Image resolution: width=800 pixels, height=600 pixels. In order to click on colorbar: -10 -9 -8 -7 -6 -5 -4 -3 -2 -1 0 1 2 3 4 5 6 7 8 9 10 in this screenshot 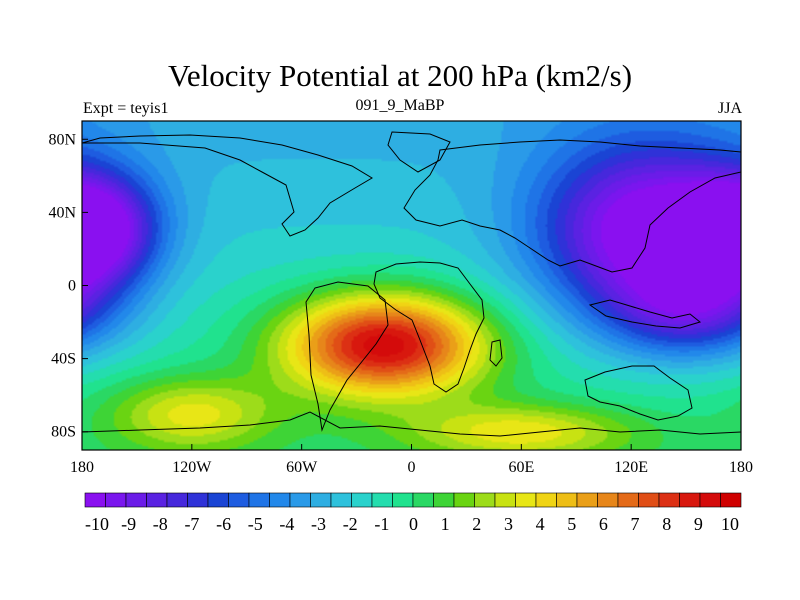, I will do `click(413, 513)`.